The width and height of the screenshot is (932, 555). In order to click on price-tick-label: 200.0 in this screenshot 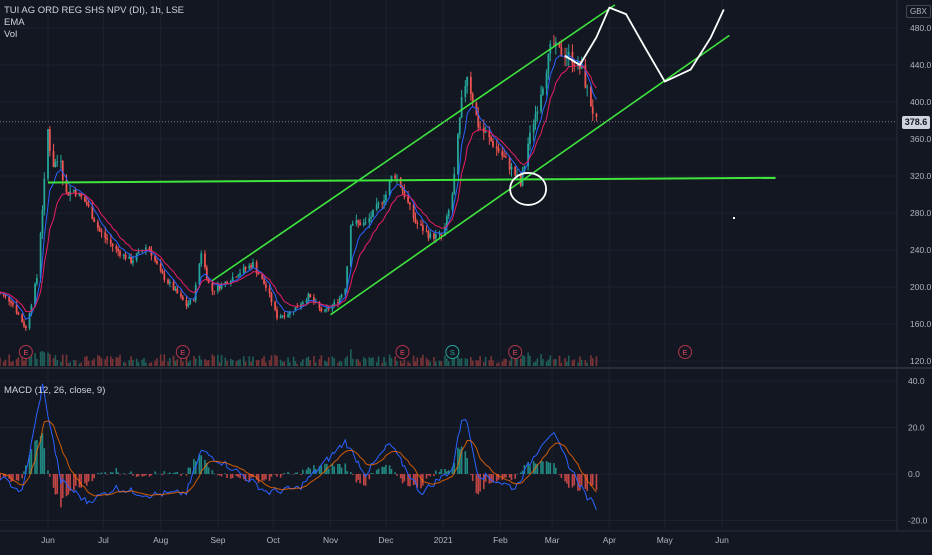, I will do `click(921, 287)`.